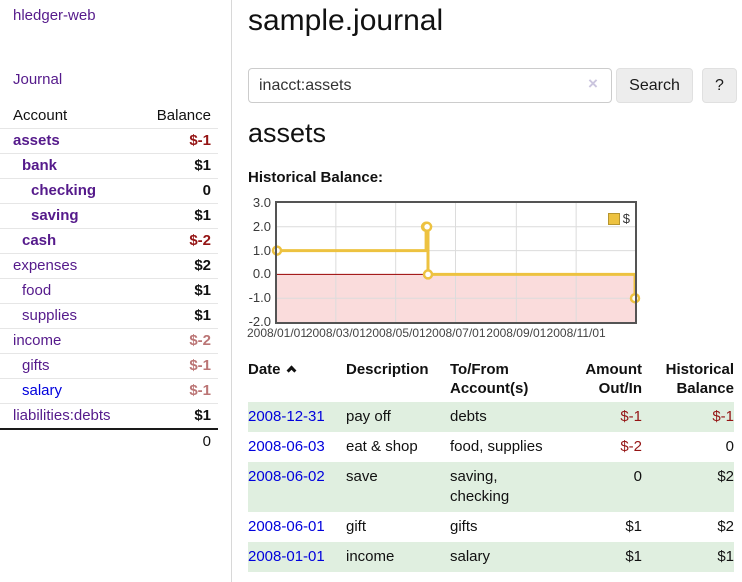  Describe the element at coordinates (346, 20) in the screenshot. I see `page-title: sample.journal` at that location.